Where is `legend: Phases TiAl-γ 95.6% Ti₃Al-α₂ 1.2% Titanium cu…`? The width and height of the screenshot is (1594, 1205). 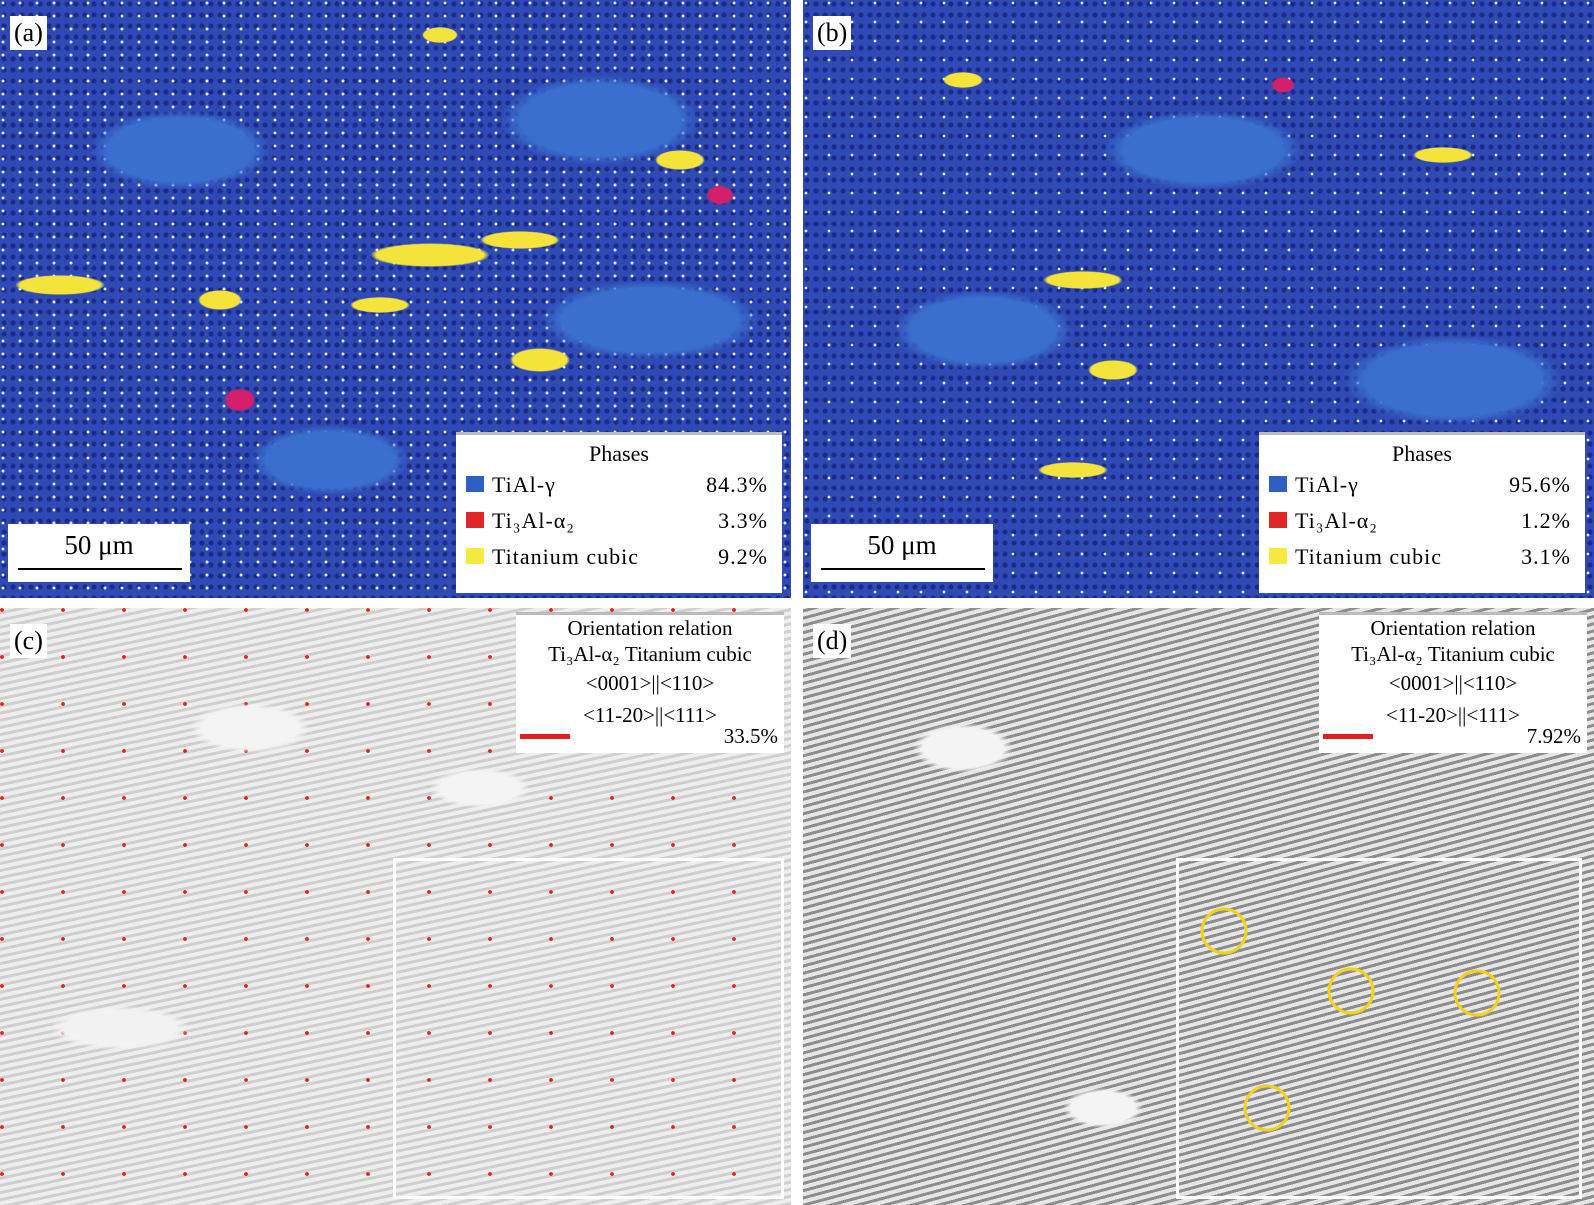
legend: Phases TiAl-γ 95.6% Ti₃Al-α₂ 1.2% Titanium cu… is located at coordinates (1422, 512).